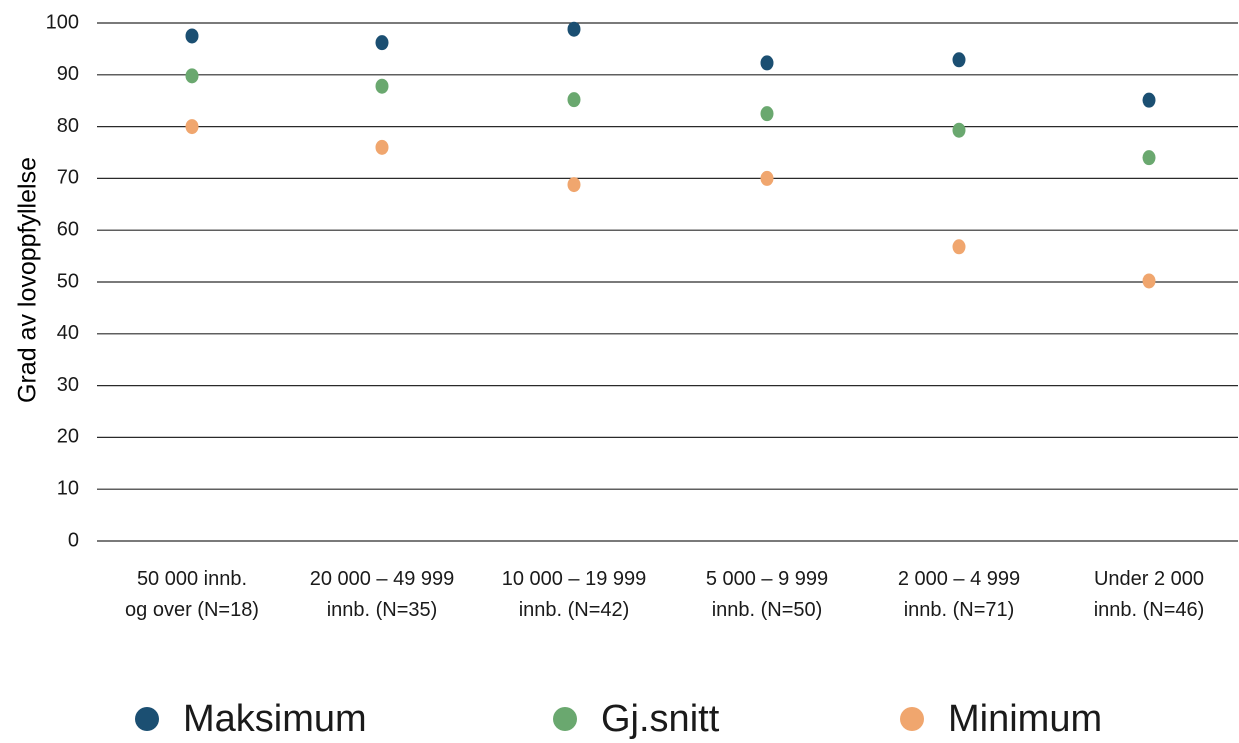 Image resolution: width=1239 pixels, height=743 pixels. I want to click on x-category-label-line: innb. (N=42), so click(574, 610).